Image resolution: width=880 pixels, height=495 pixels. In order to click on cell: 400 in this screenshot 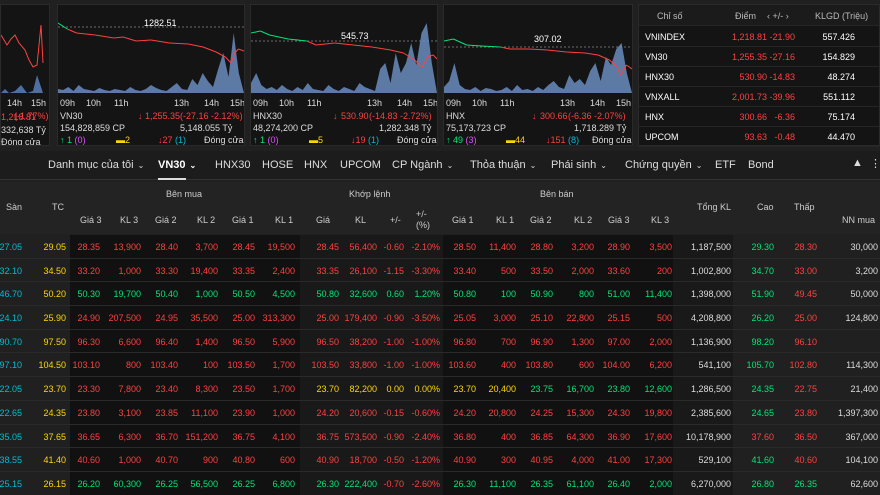, I will do `click(508, 365)`.